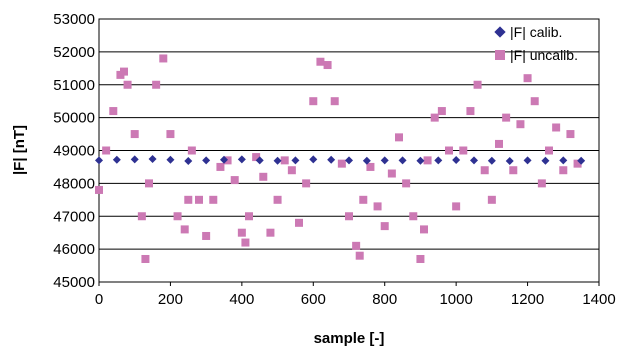 The height and width of the screenshot is (349, 633). I want to click on legend: |F| calib. |F| uncalib., so click(536, 43).